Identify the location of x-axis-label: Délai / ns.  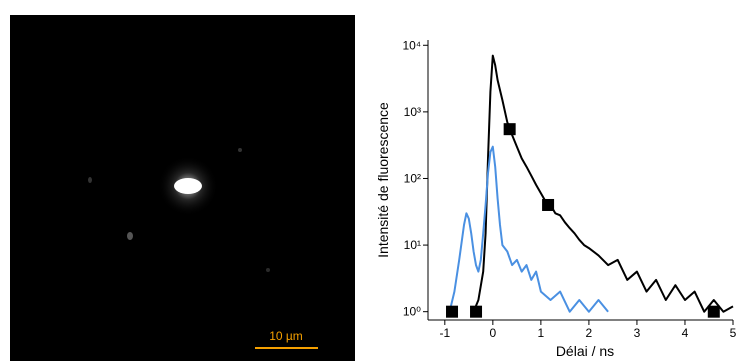
(585, 351).